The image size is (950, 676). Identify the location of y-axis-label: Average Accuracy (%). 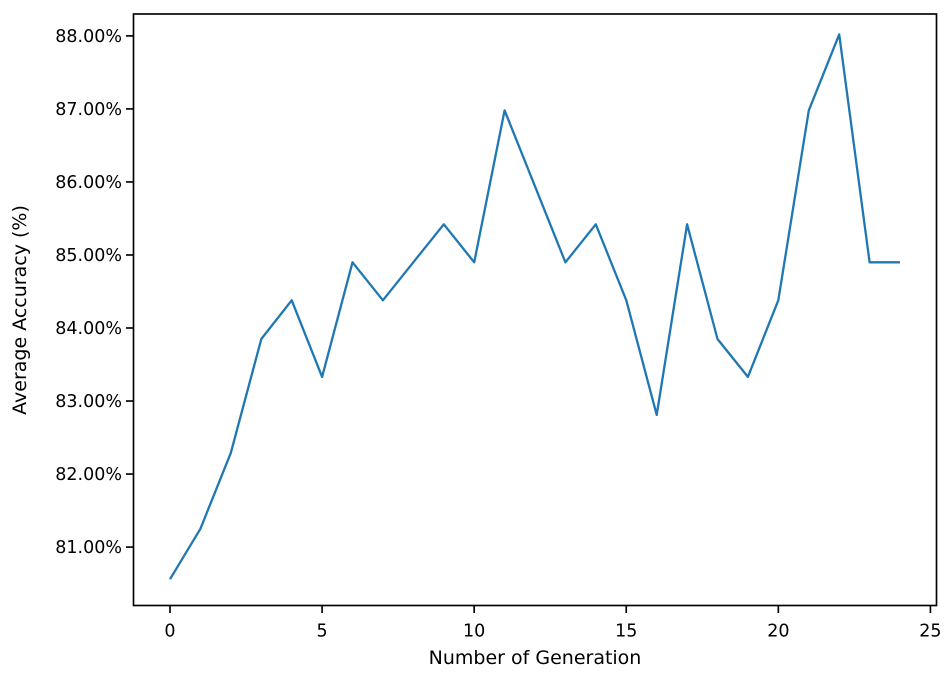
(20, 310).